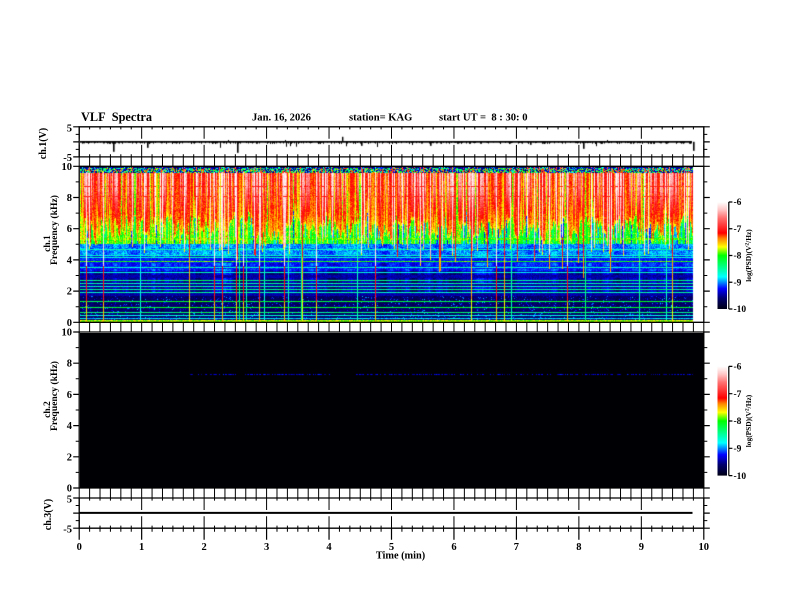 The height and width of the screenshot is (612, 792). Describe the element at coordinates (516, 547) in the screenshot. I see `svg-text: 7` at that location.